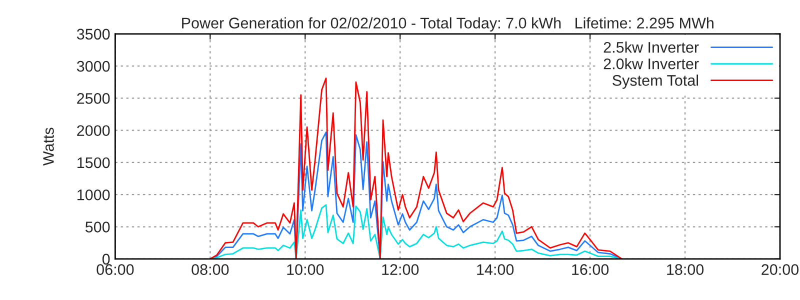  What do you see at coordinates (94, 194) in the screenshot?
I see `y-tick-label: 1000` at bounding box center [94, 194].